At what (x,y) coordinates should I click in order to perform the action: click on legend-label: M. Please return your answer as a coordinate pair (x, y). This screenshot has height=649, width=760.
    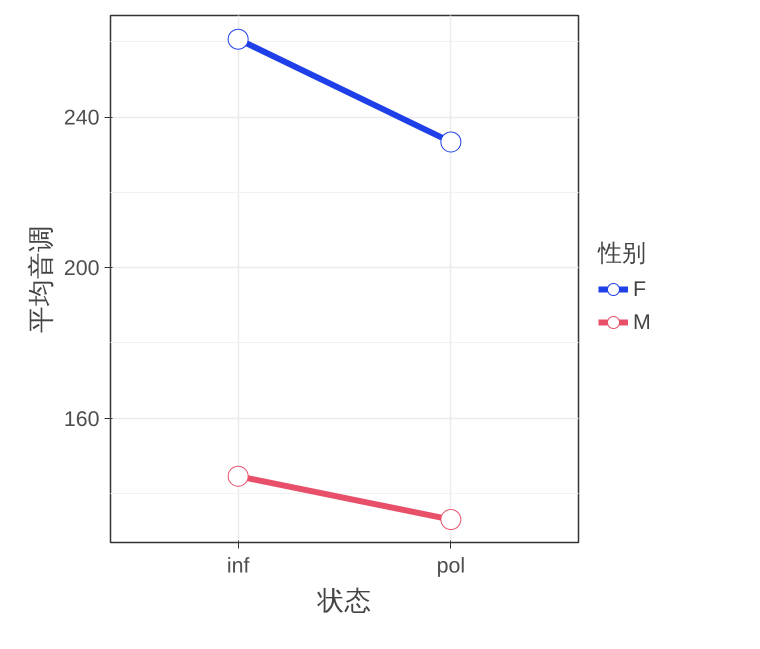
    Looking at the image, I should click on (642, 322).